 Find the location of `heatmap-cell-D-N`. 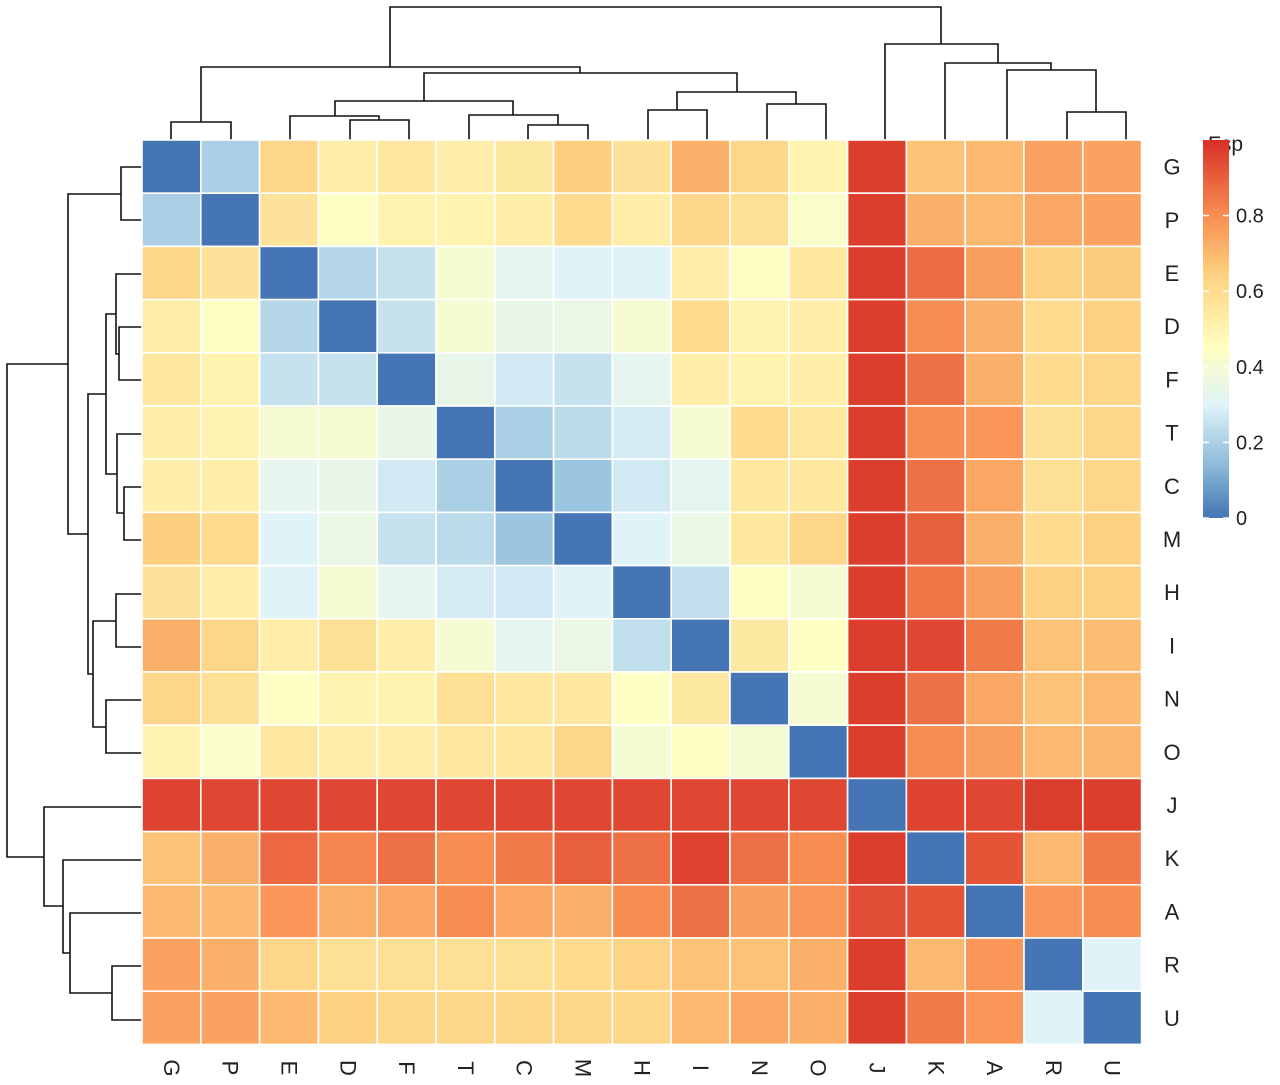

heatmap-cell-D-N is located at coordinates (759, 326).